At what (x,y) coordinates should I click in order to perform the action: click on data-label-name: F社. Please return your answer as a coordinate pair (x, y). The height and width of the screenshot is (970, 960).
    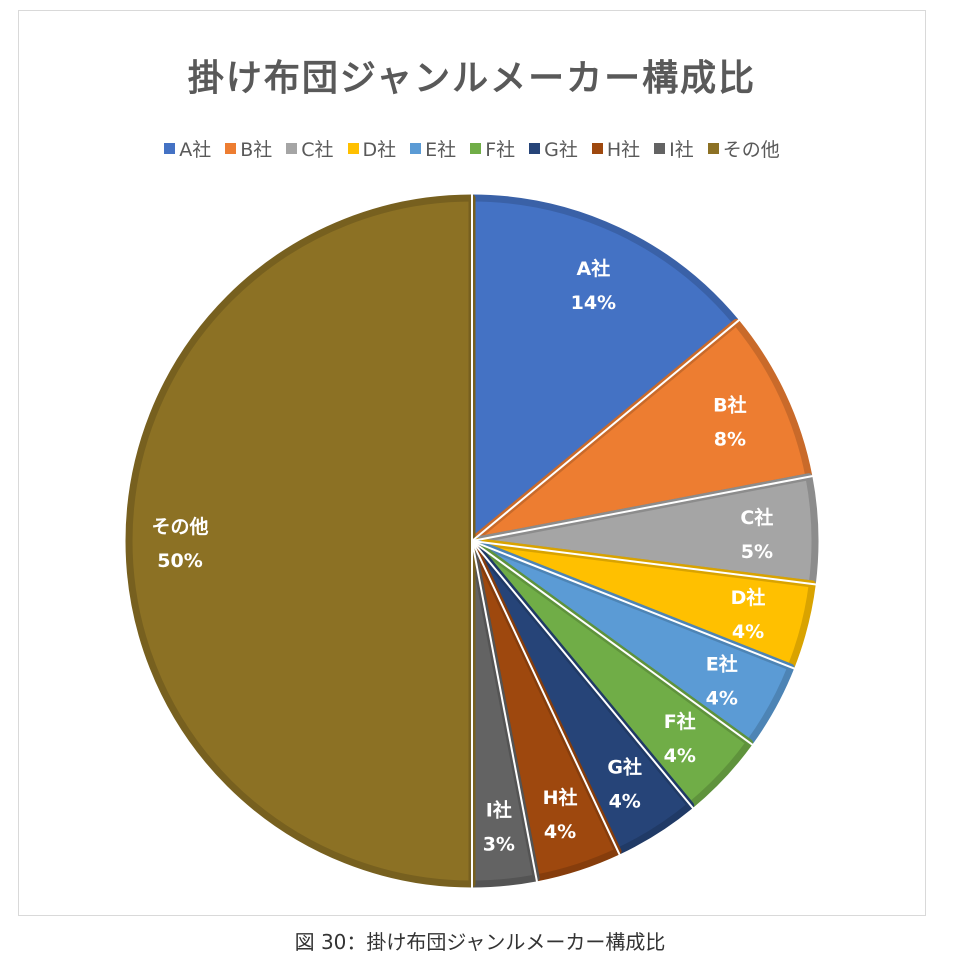
    Looking at the image, I should click on (680, 721).